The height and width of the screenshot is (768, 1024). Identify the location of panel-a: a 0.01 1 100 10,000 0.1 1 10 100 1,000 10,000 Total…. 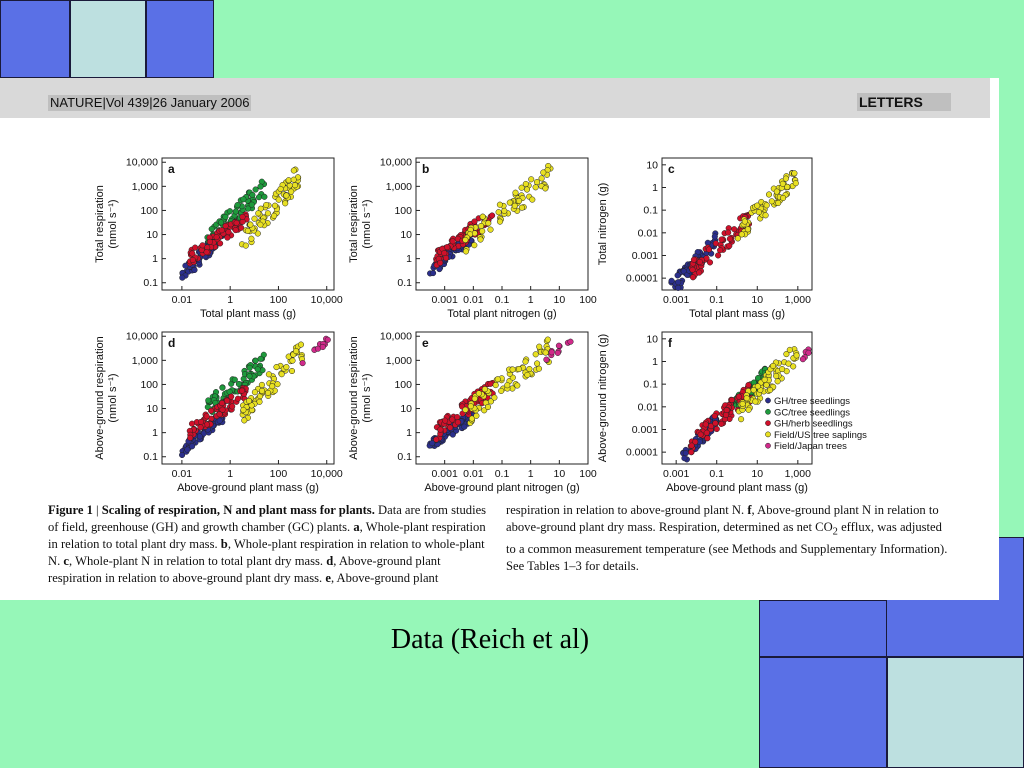
(218, 238).